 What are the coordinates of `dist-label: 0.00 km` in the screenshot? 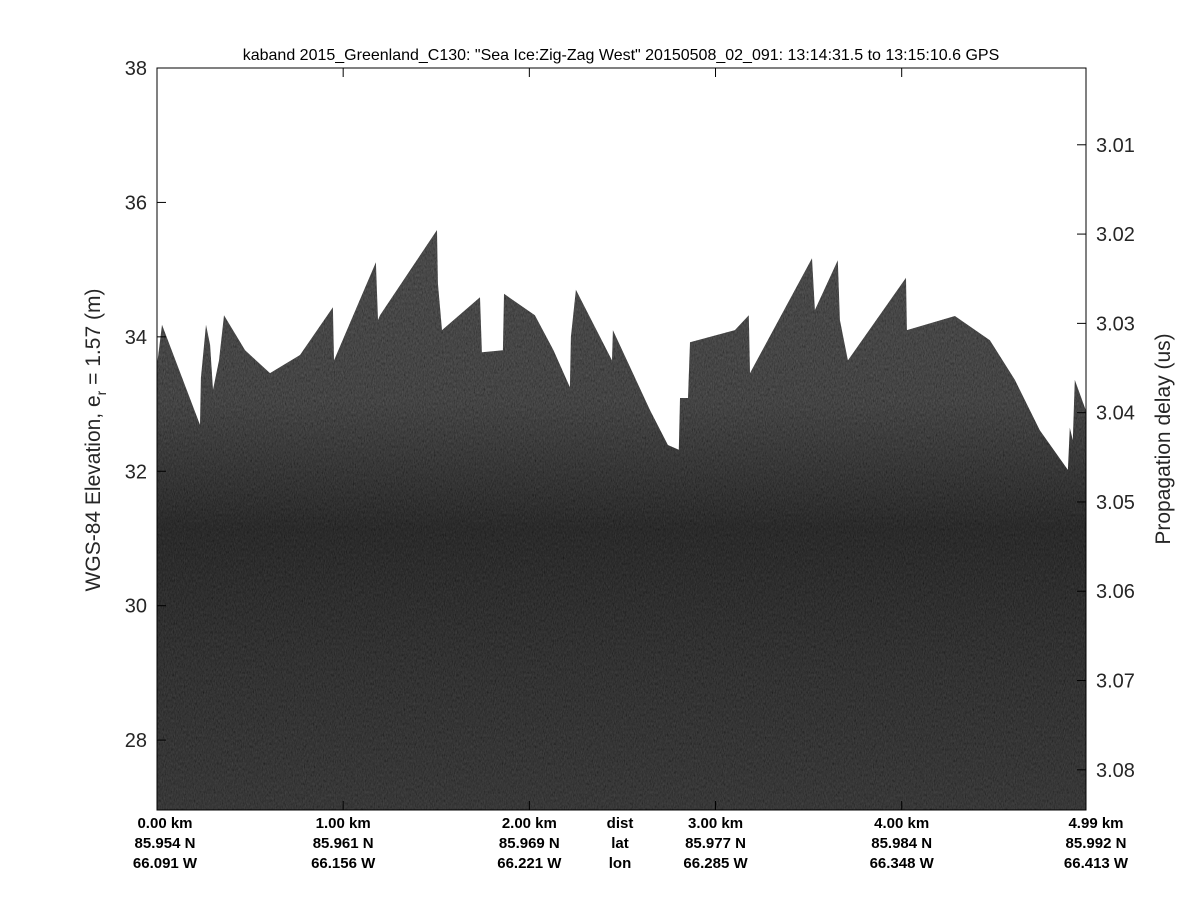 It's located at (164, 823).